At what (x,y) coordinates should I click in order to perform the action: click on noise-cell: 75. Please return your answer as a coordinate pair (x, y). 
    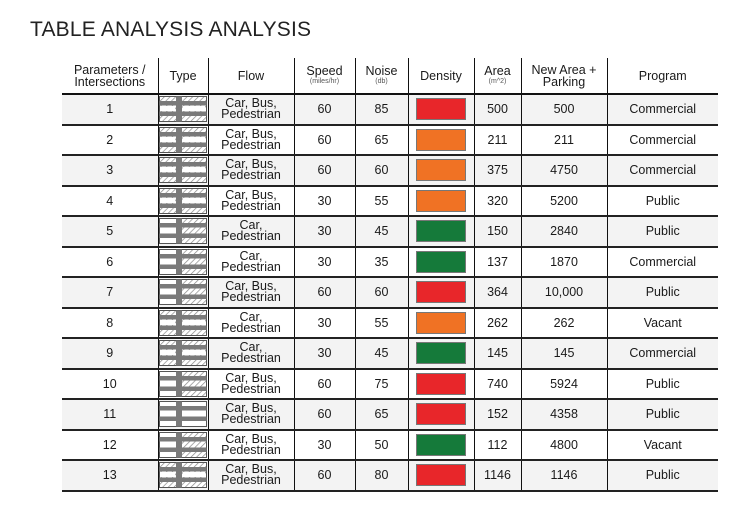
    Looking at the image, I should click on (381, 384).